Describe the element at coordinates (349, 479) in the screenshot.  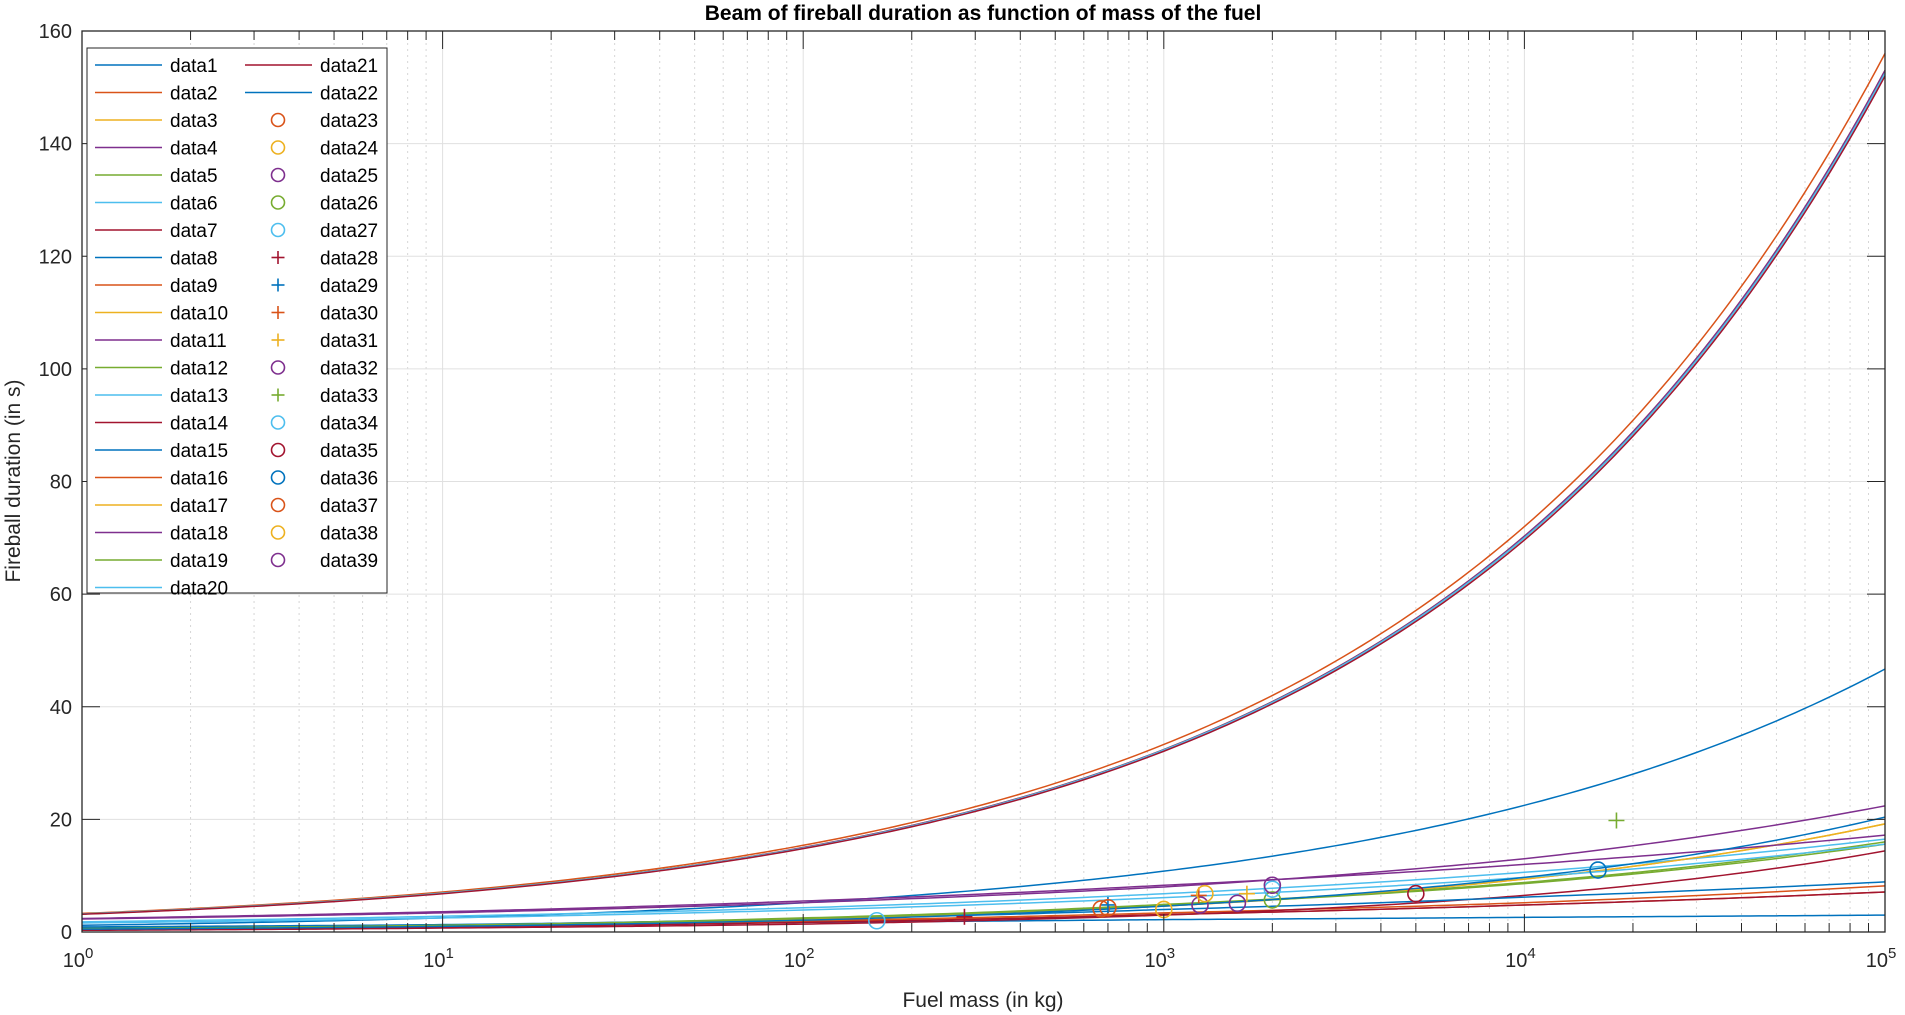
I see `legend-label: data36` at that location.